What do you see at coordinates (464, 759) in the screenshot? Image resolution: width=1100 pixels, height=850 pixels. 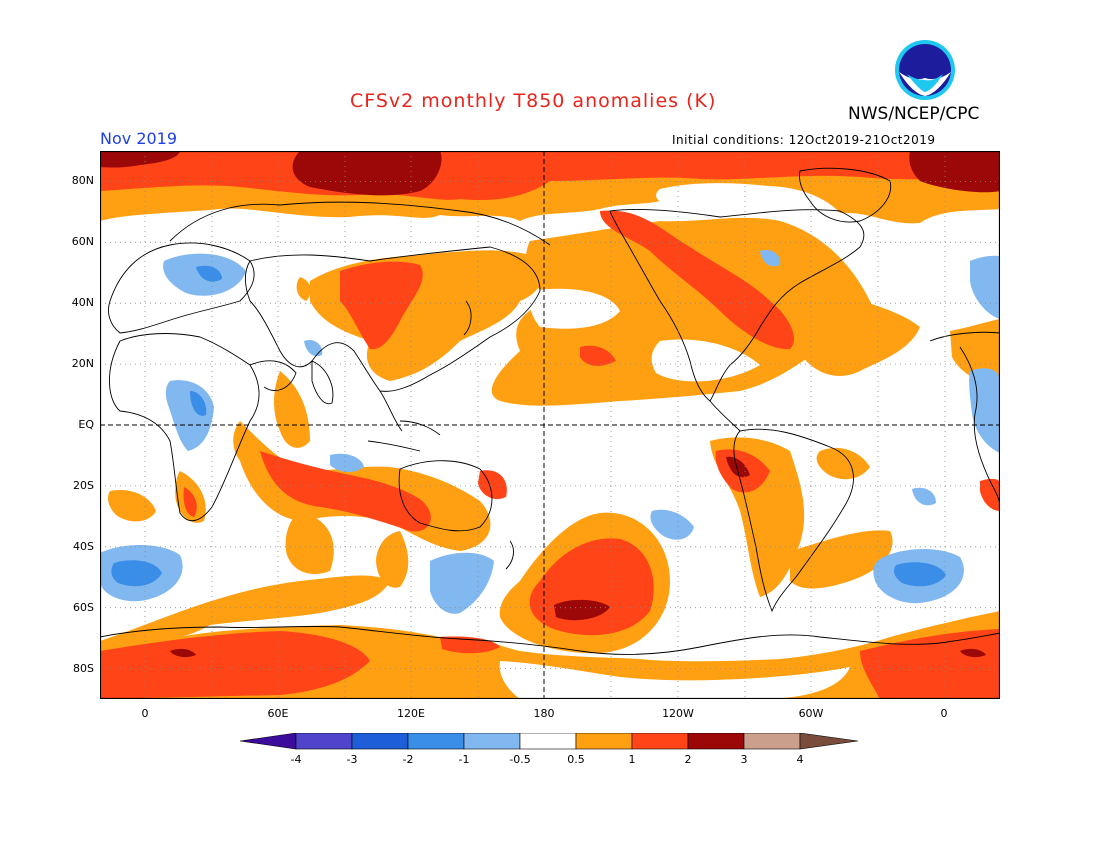 I see `colorbar-label: -1` at bounding box center [464, 759].